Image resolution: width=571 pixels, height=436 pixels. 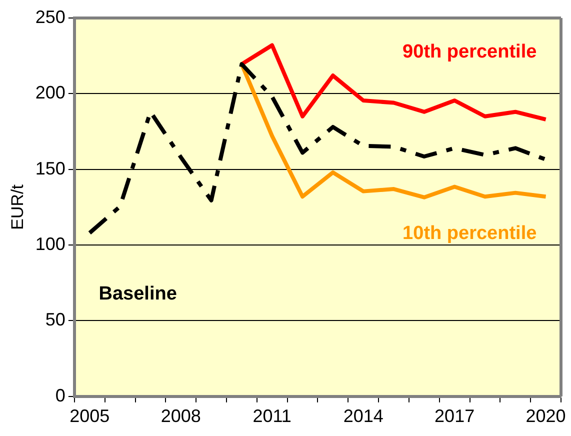 What do you see at coordinates (546, 416) in the screenshot?
I see `x-tick-label: 2020` at bounding box center [546, 416].